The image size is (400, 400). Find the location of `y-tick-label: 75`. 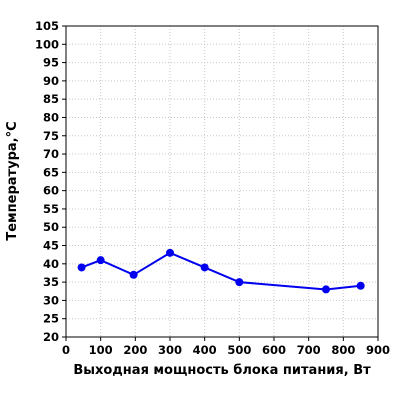

y-tick-label: 75 is located at coordinates (51, 136).